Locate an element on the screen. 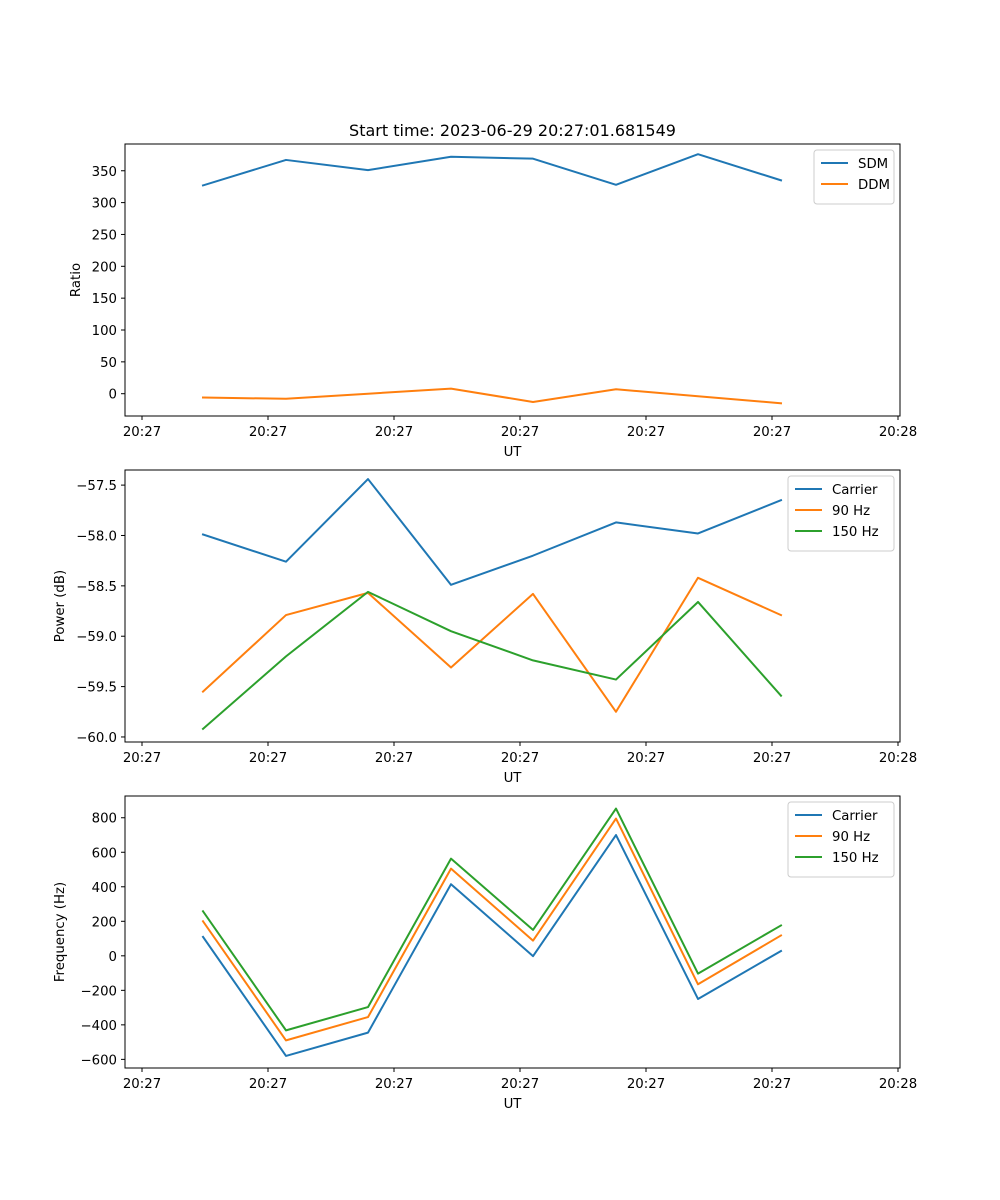 The width and height of the screenshot is (1000, 1200). y-axis-label: Power (dB) is located at coordinates (60, 606).